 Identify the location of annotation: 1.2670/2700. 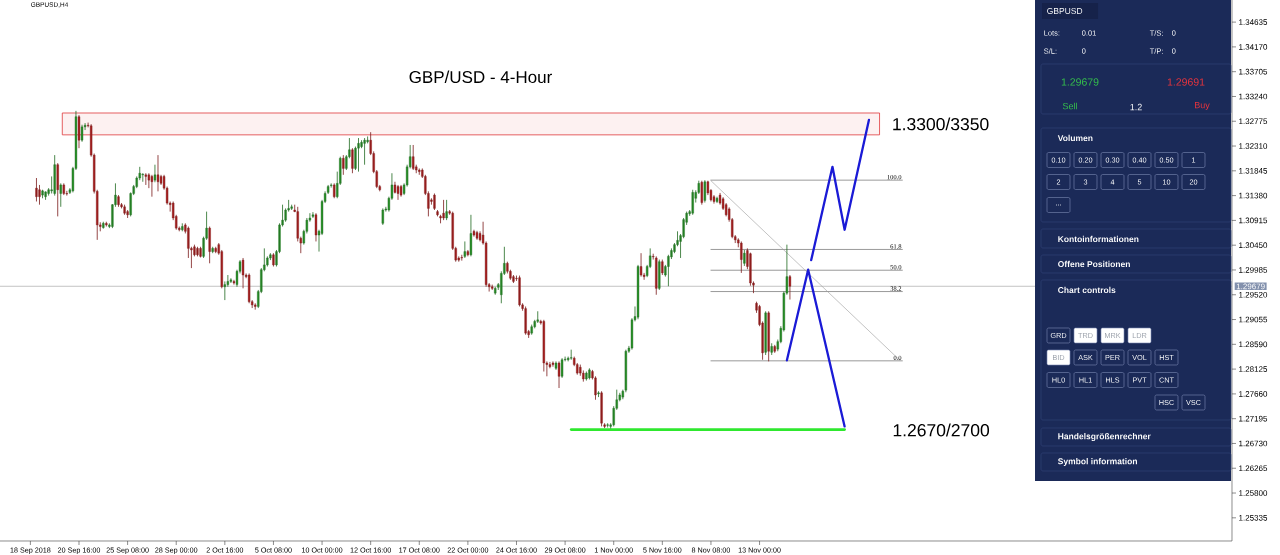
(941, 430).